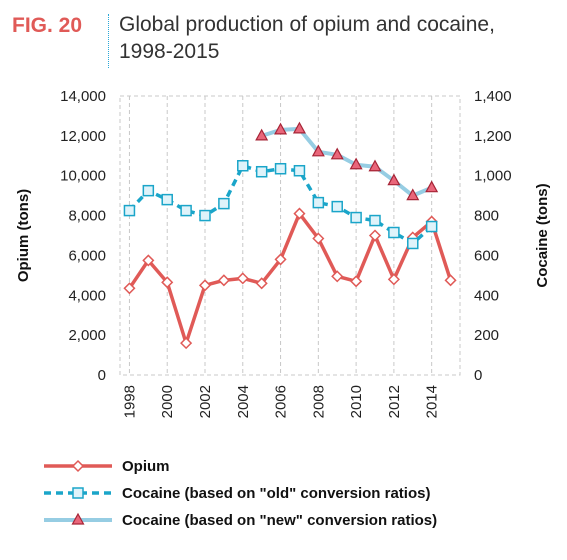 Image resolution: width=567 pixels, height=560 pixels. I want to click on x-tick-label: 2008, so click(318, 401).